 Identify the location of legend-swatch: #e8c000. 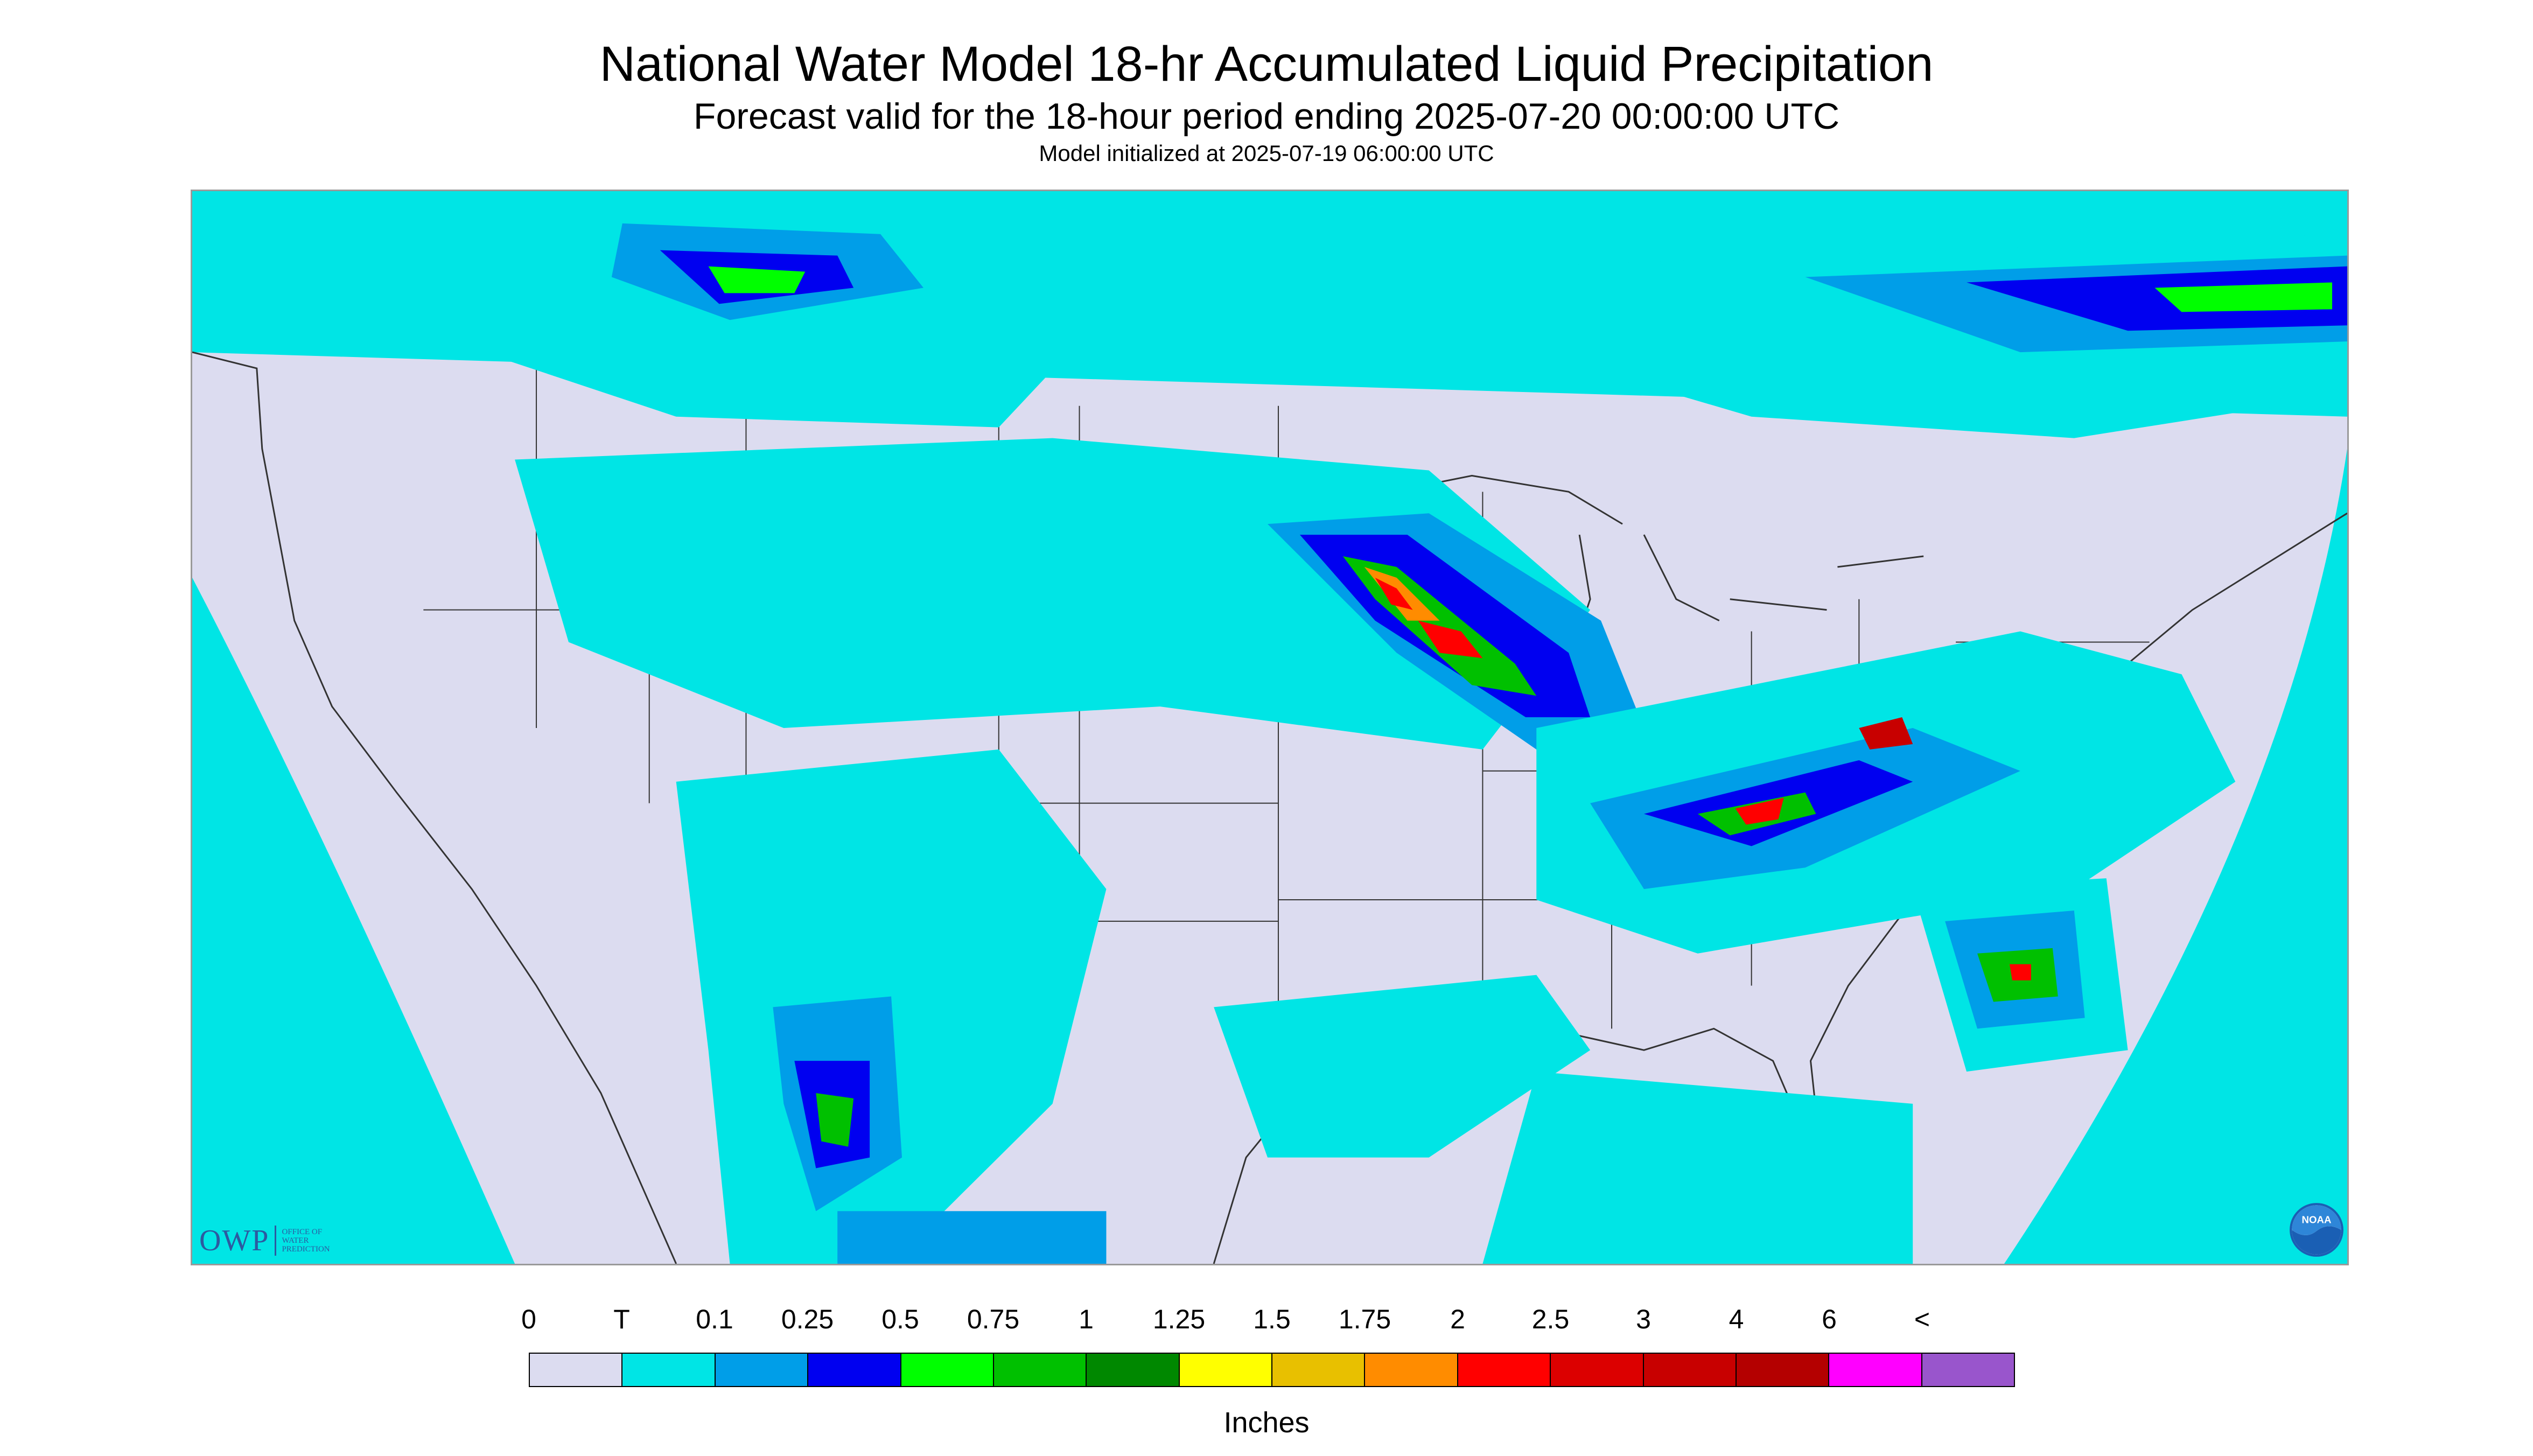
(1319, 1370).